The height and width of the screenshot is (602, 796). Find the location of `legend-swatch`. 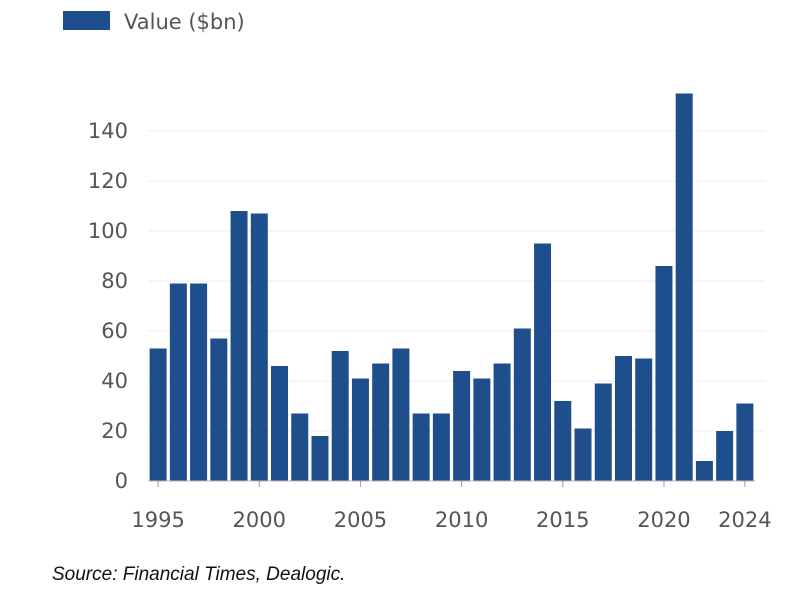

legend-swatch is located at coordinates (86, 20).